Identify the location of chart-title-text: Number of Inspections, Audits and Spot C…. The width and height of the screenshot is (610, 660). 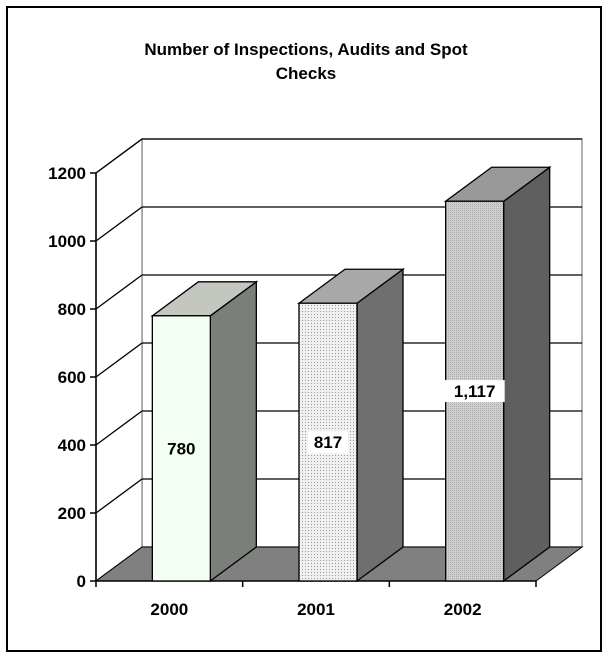
(306, 61).